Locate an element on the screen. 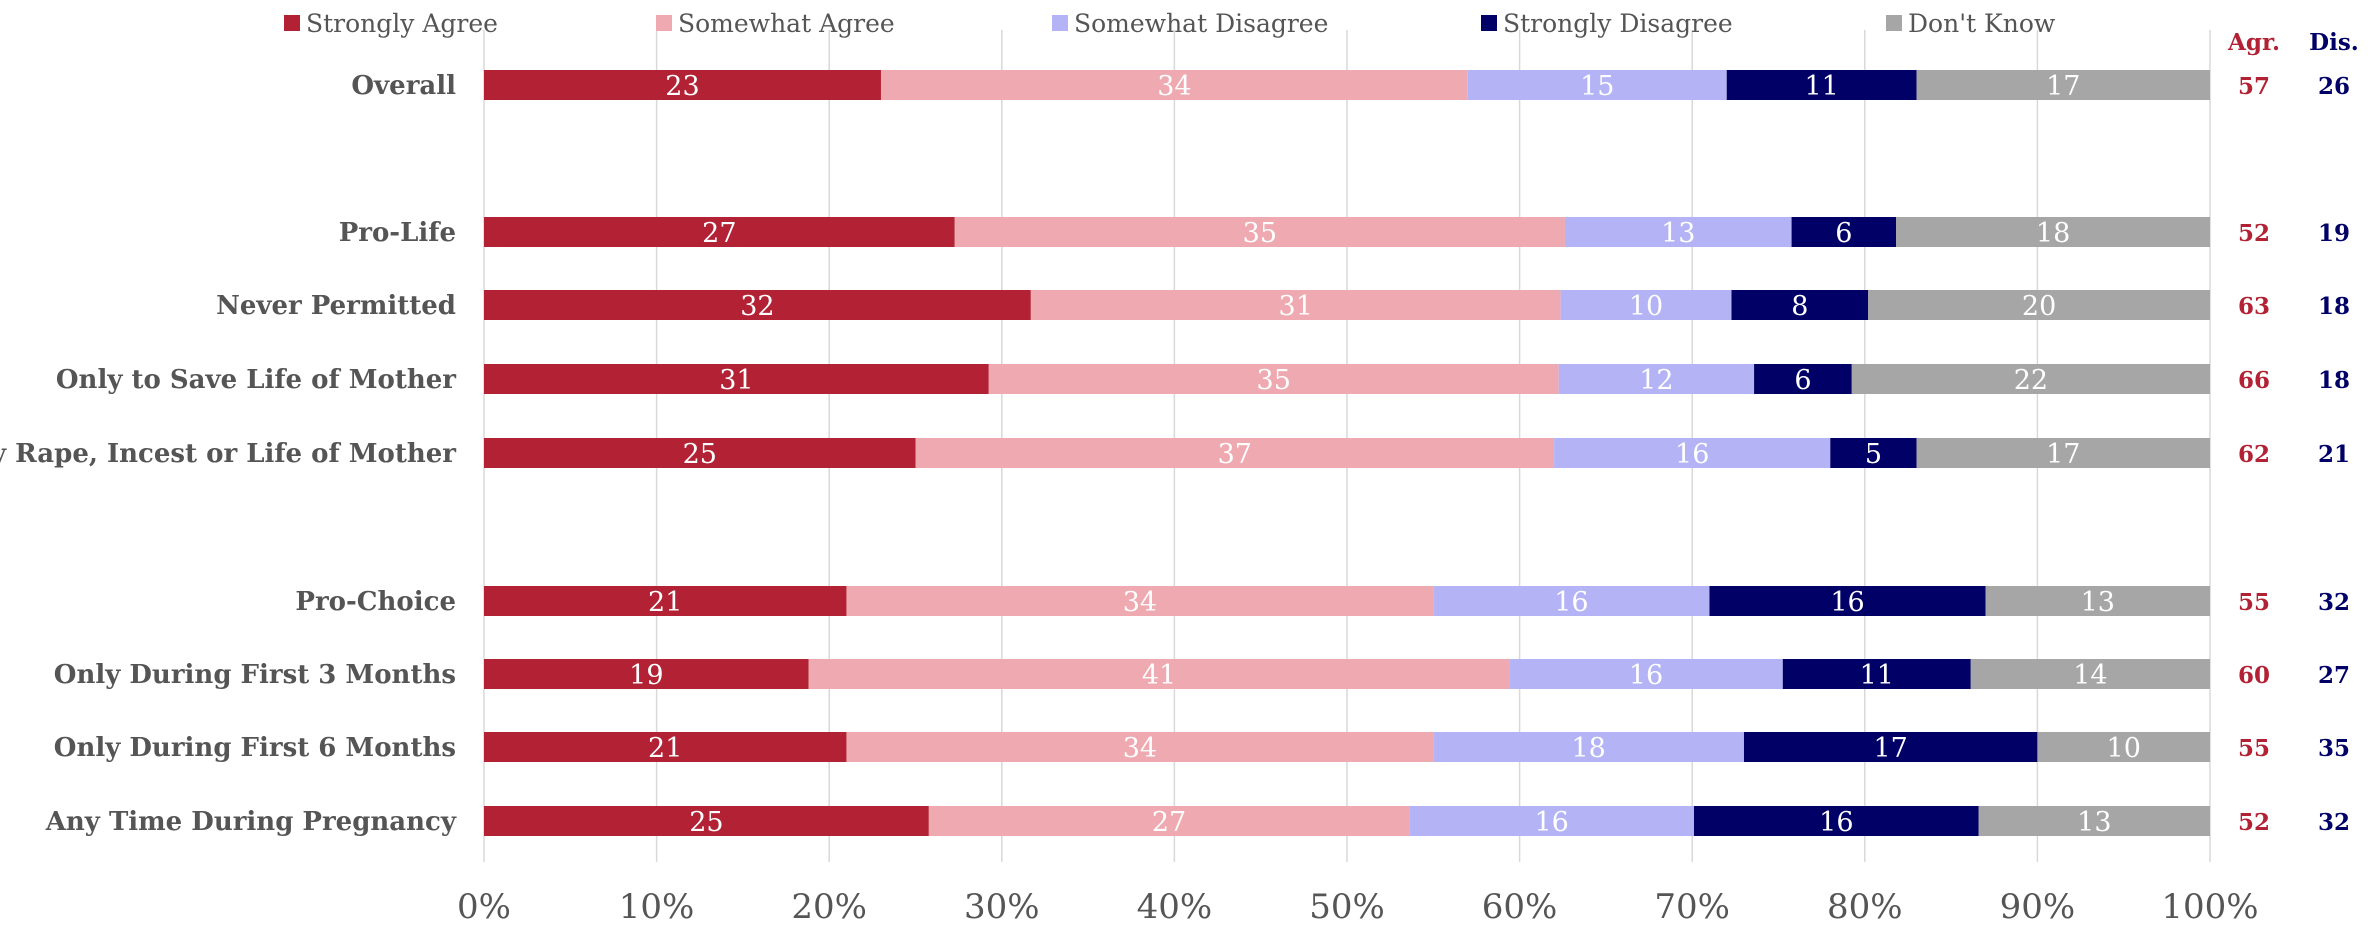  x-tick-label: 20% is located at coordinates (829, 907).